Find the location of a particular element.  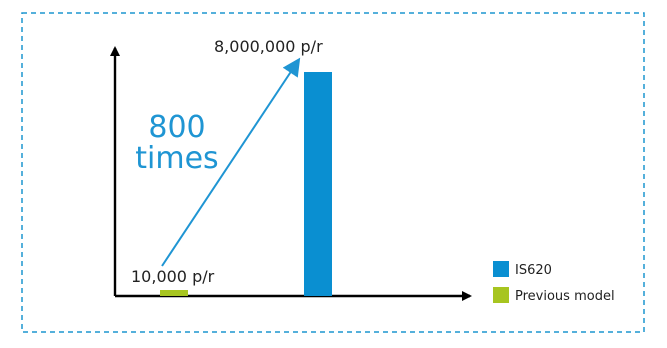

legend-swatch-is620 is located at coordinates (501, 269).